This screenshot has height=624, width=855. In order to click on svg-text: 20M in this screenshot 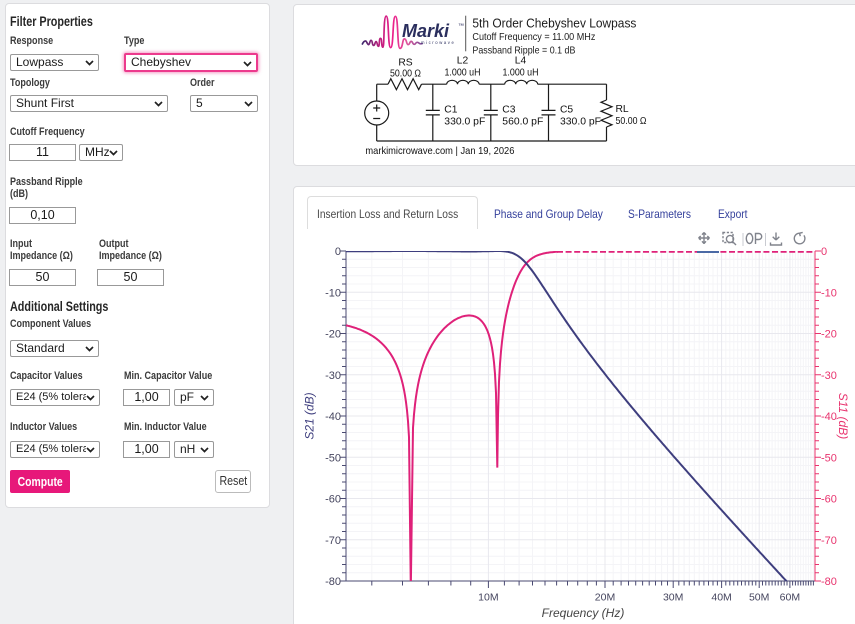, I will do `click(605, 598)`.